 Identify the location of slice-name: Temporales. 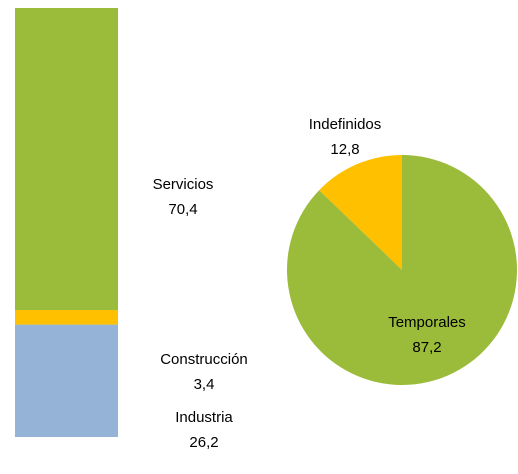
(427, 322).